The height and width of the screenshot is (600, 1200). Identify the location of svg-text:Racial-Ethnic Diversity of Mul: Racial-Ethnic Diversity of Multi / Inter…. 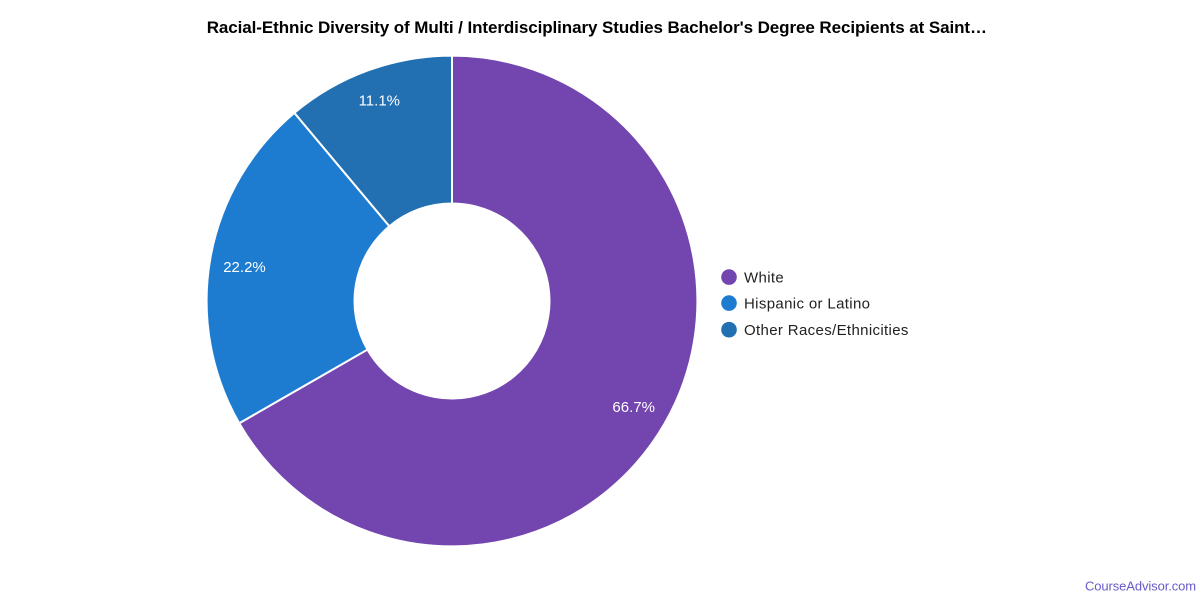
(597, 27).